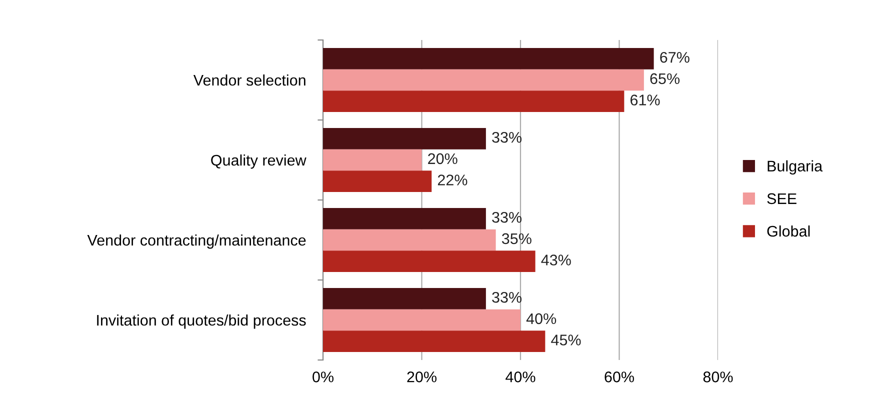  I want to click on x-tick-label: 20%, so click(421, 377).